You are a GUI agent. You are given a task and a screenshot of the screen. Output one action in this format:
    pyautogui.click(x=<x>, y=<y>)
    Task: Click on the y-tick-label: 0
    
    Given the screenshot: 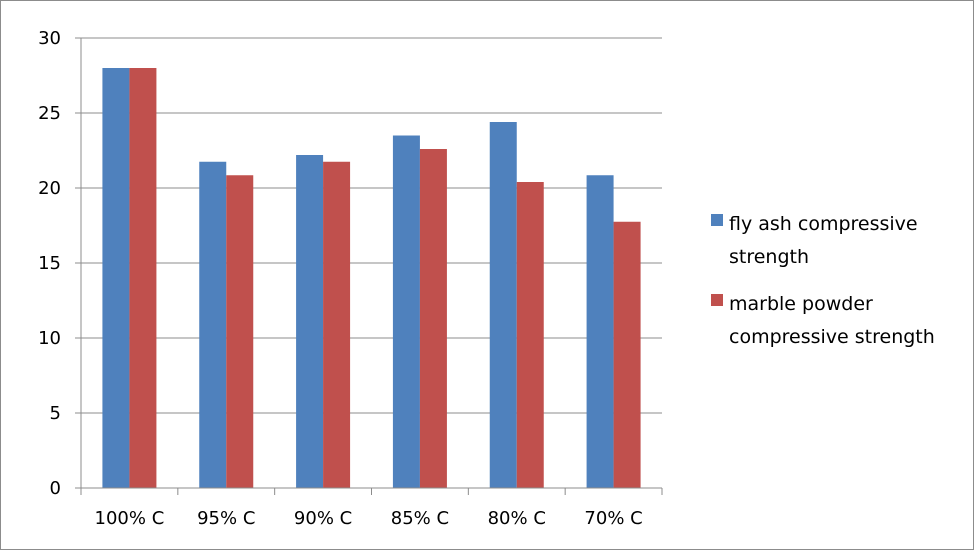 What is the action you would take?
    pyautogui.click(x=55, y=488)
    